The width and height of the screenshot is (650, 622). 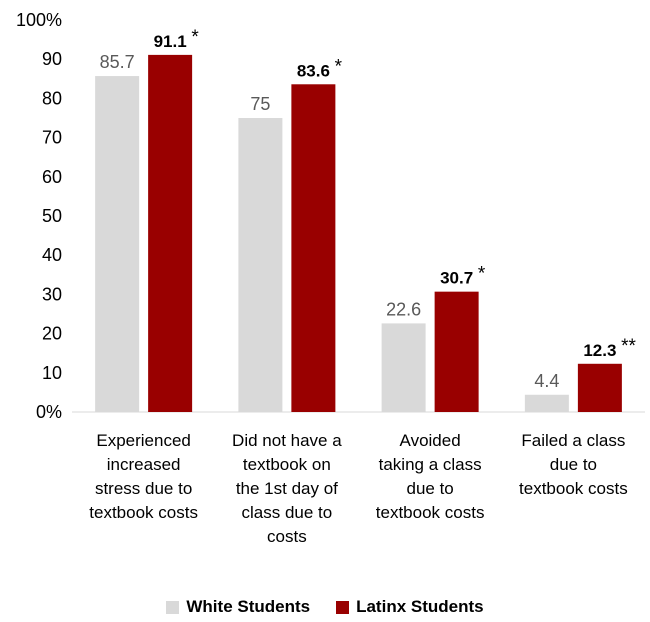 What do you see at coordinates (170, 41) in the screenshot?
I see `data-label: 91.1` at bounding box center [170, 41].